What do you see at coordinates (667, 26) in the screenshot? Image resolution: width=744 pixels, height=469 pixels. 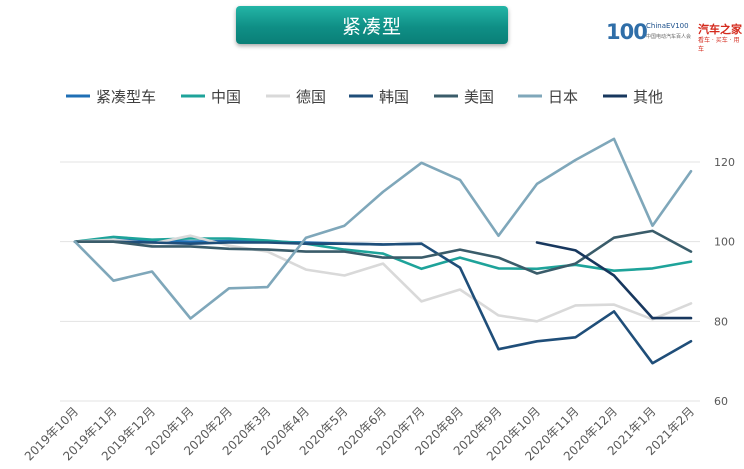 I see `chinaev100-logo-text: ChinaEV100` at bounding box center [667, 26].